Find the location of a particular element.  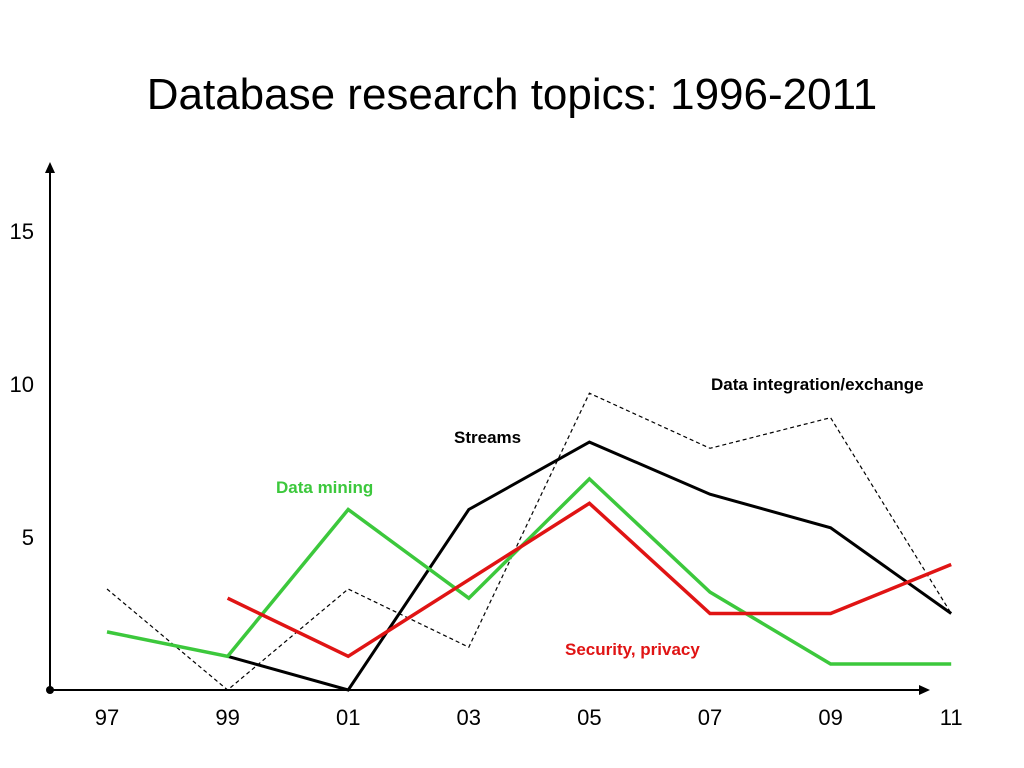

series-line-security-privacy is located at coordinates (589, 580).